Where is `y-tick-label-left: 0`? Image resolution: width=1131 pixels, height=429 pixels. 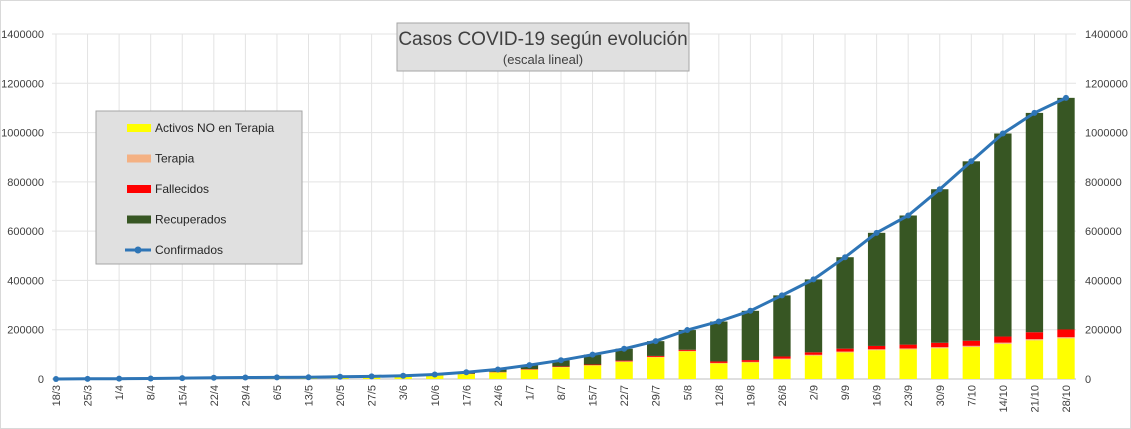
y-tick-label-left: 0 is located at coordinates (41, 380).